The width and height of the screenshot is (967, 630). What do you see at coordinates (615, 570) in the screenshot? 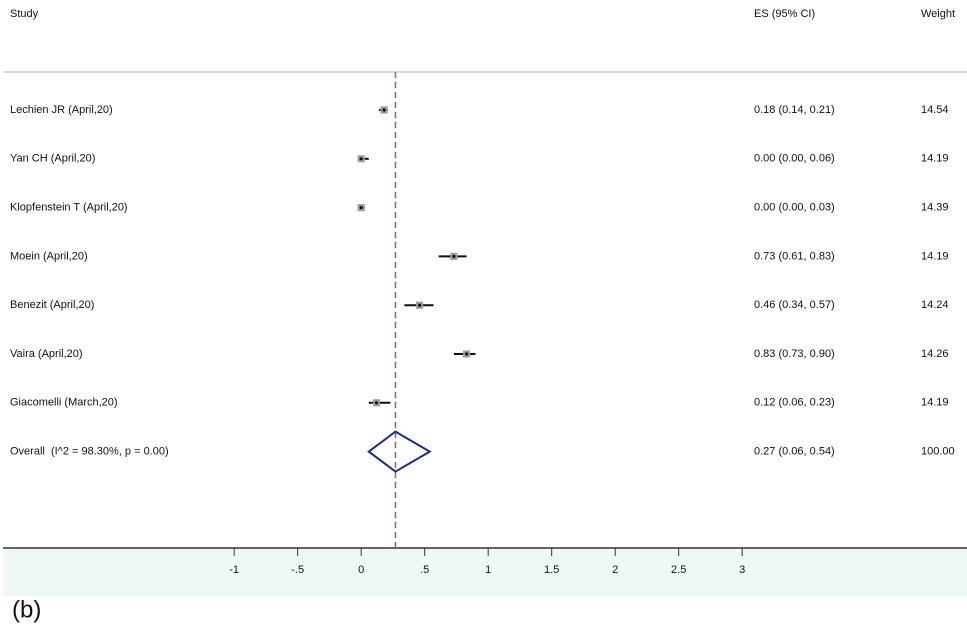
I see `x-tick-label: 2` at bounding box center [615, 570].